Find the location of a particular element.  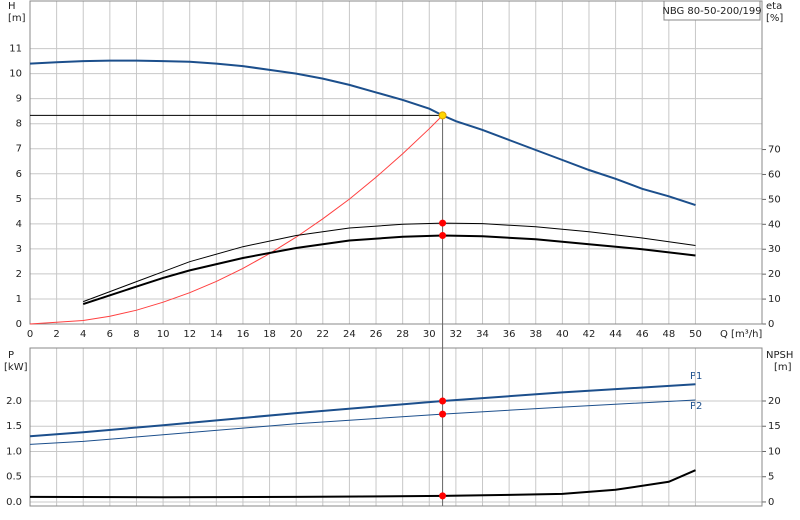

y-axis-label: H is located at coordinates (12, 6).